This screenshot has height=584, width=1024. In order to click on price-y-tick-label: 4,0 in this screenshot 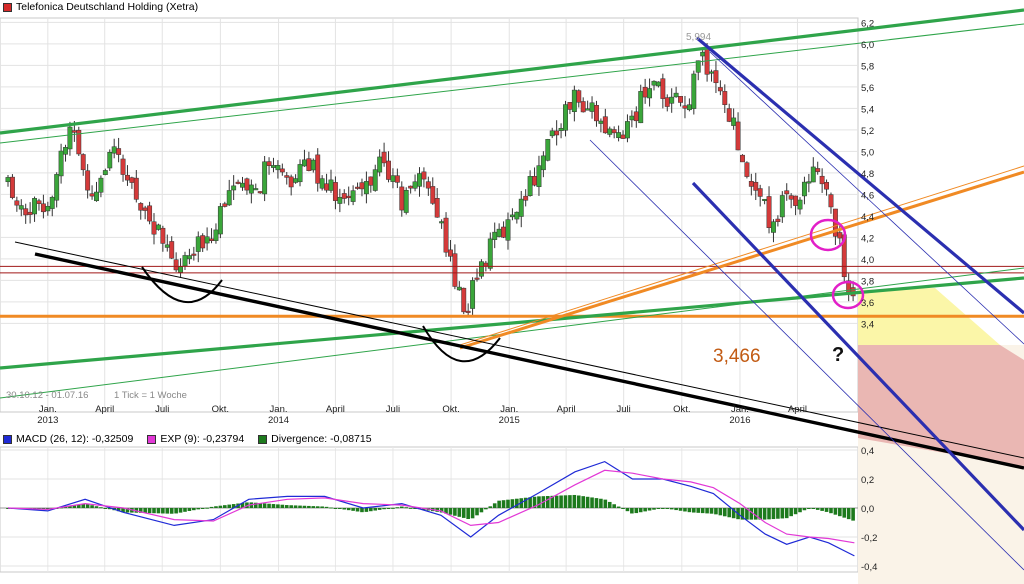, I will do `click(867, 260)`.